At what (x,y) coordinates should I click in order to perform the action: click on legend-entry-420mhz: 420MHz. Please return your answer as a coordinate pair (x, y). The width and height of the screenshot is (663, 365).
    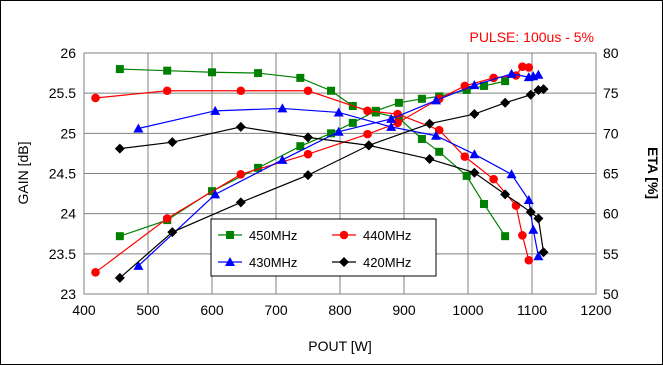
    Looking at the image, I should click on (371, 262).